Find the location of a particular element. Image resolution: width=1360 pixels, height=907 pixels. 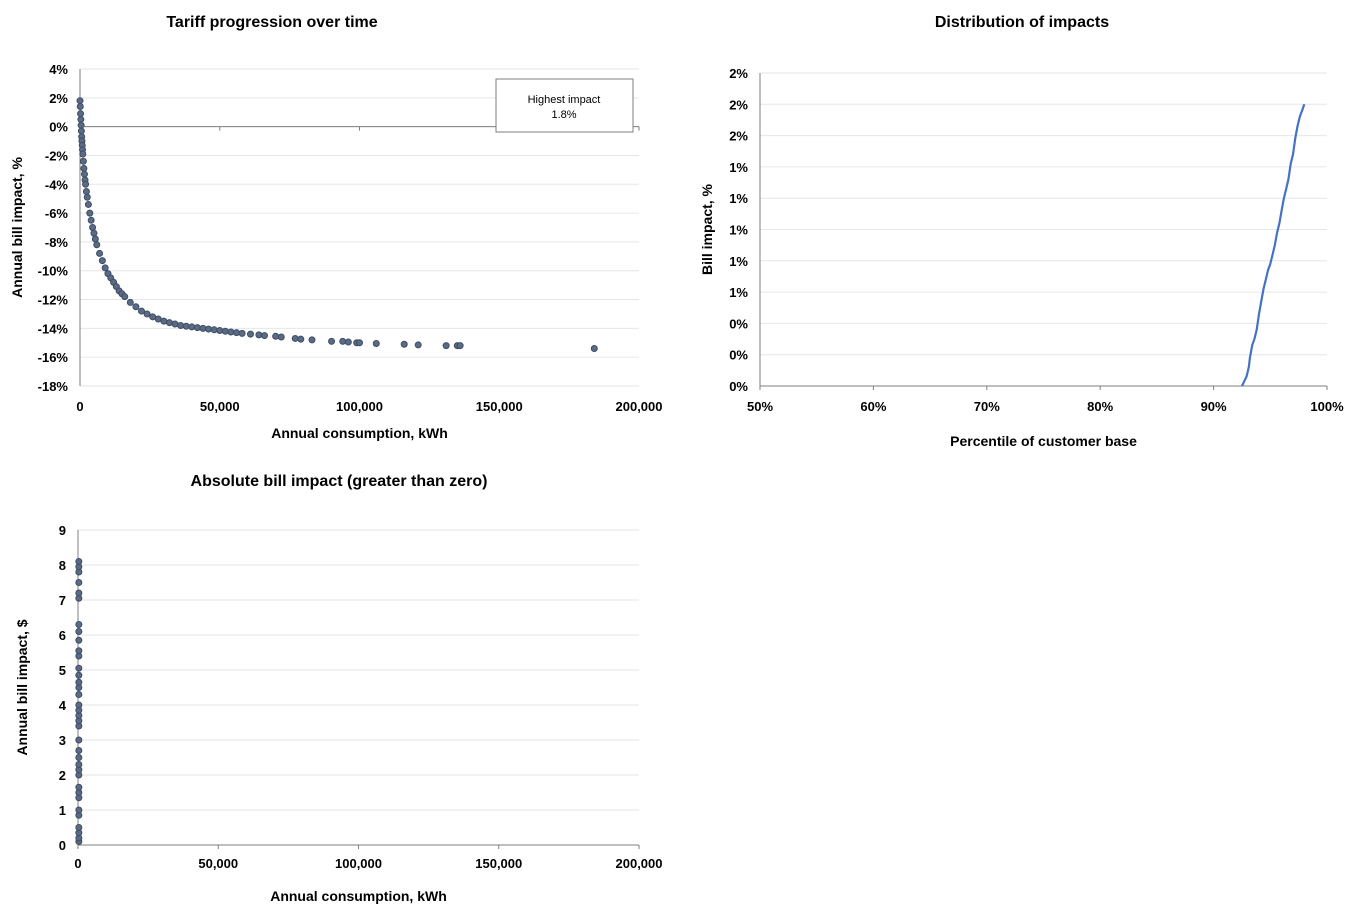

y-tick-label: 9 is located at coordinates (62, 530).